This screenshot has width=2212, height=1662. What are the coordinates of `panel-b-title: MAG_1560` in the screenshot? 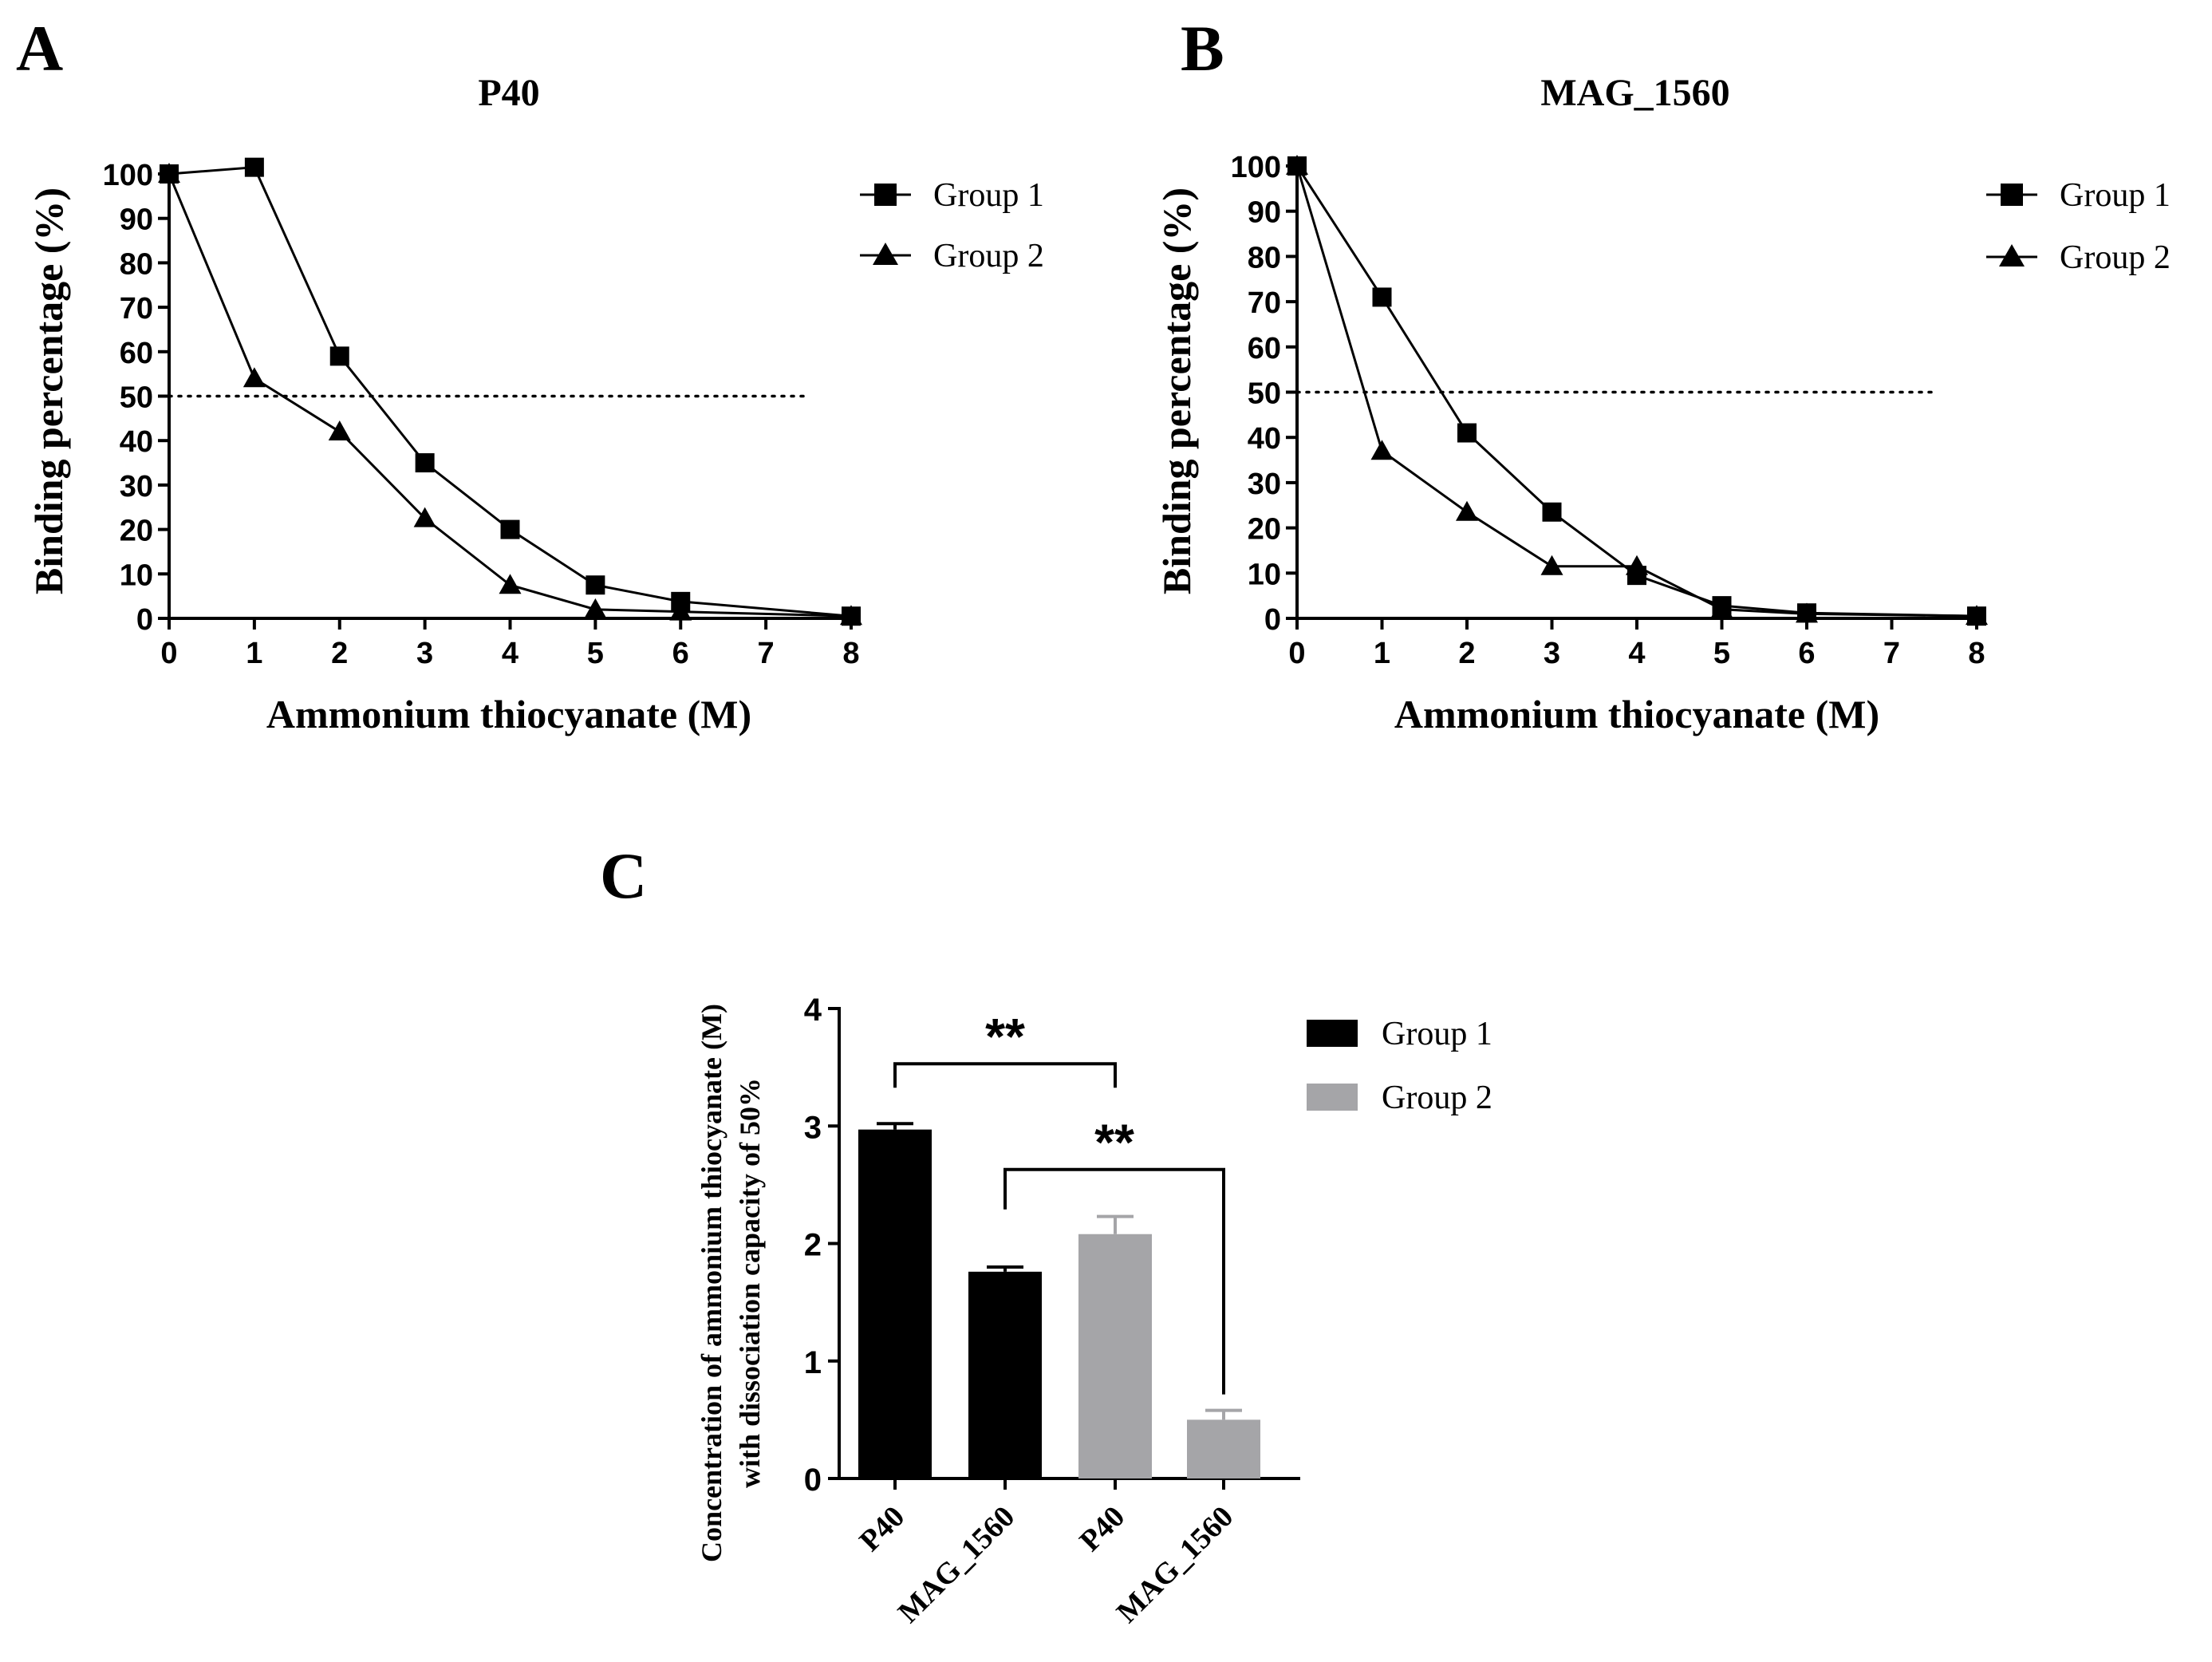 It's located at (1635, 93).